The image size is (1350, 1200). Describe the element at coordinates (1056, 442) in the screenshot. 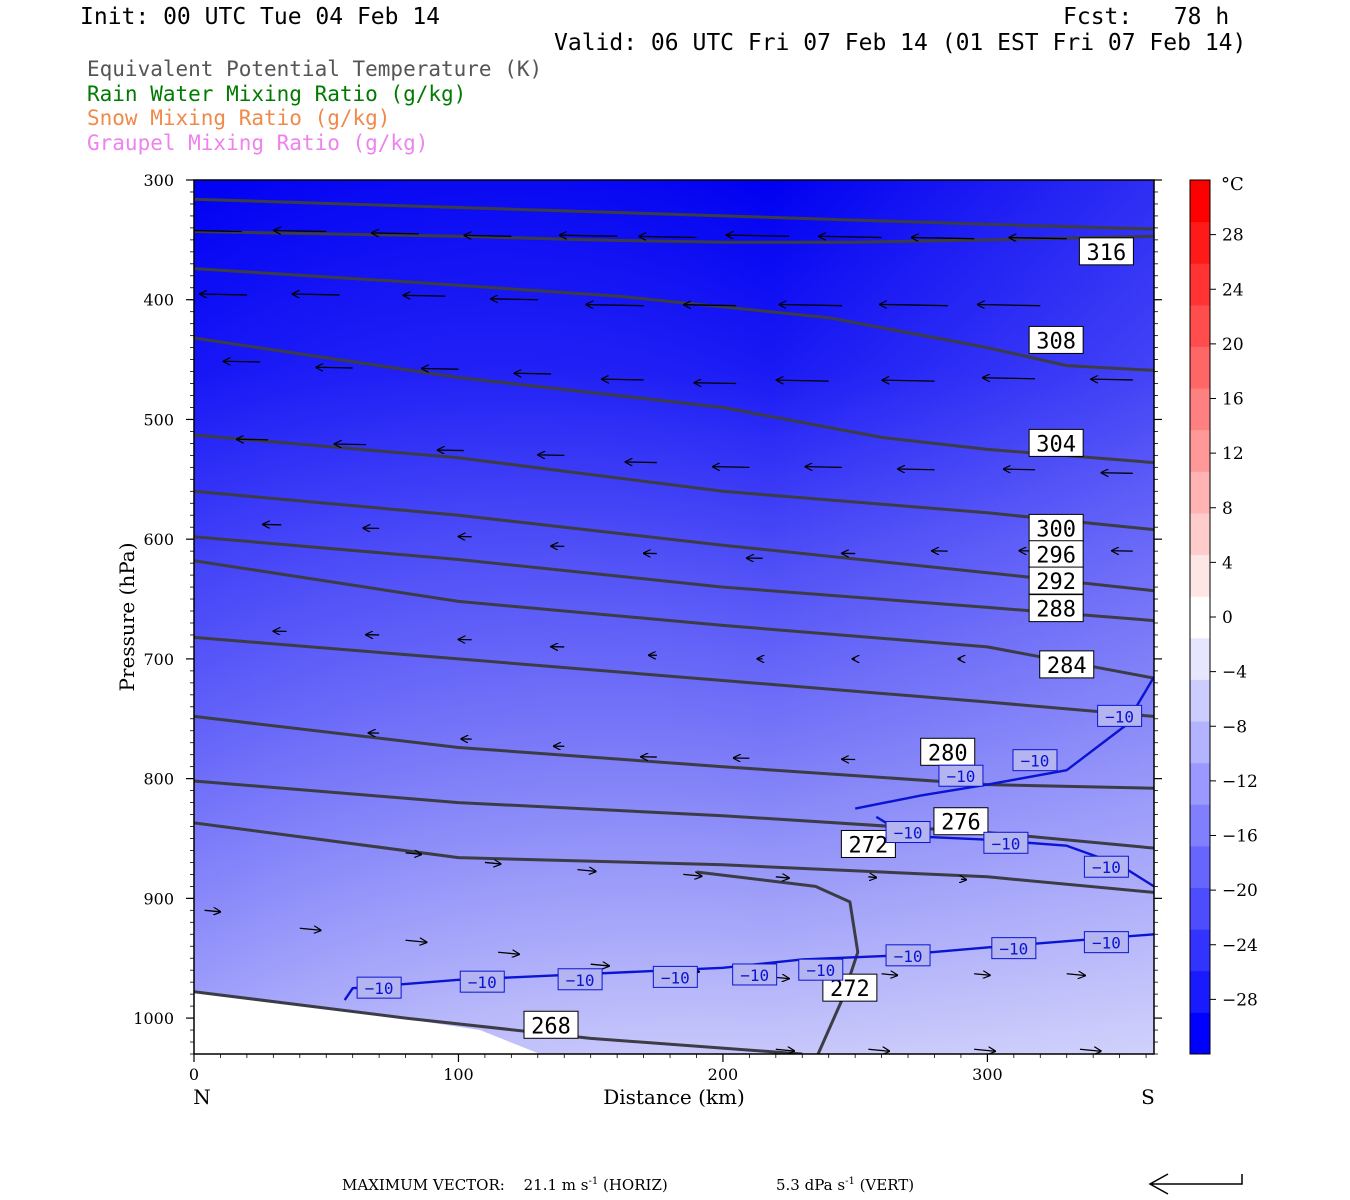

I see `theta-e-label-304: 304` at that location.